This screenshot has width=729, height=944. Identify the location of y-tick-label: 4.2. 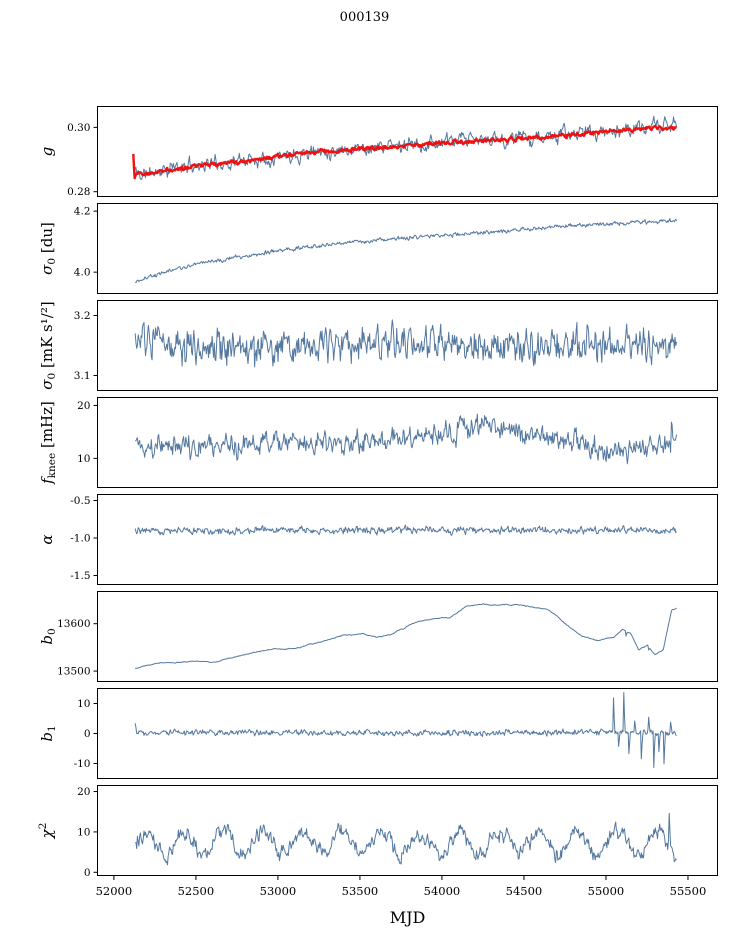
(82, 212).